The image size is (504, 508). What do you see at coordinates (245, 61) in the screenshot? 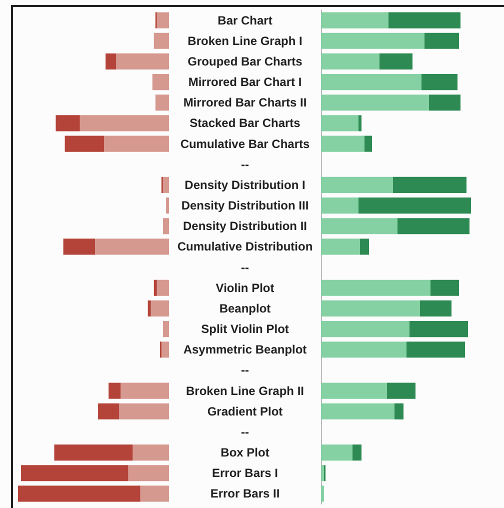
I see `y-tick-label: Grouped Bar Charts` at bounding box center [245, 61].